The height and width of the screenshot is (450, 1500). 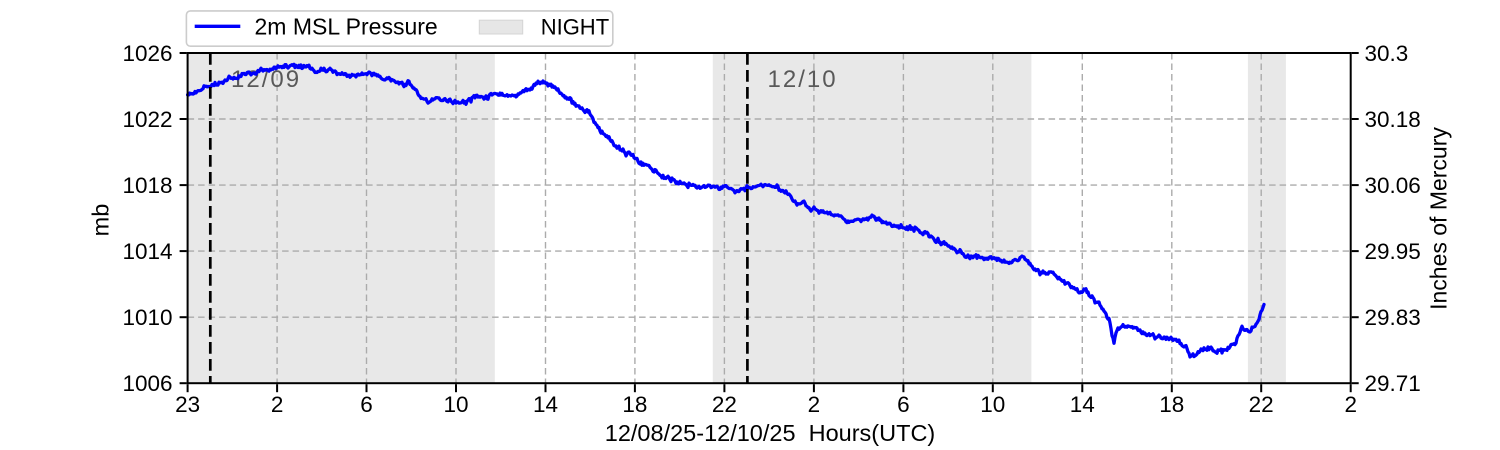 I want to click on svg-text: mb, so click(x=100, y=220).